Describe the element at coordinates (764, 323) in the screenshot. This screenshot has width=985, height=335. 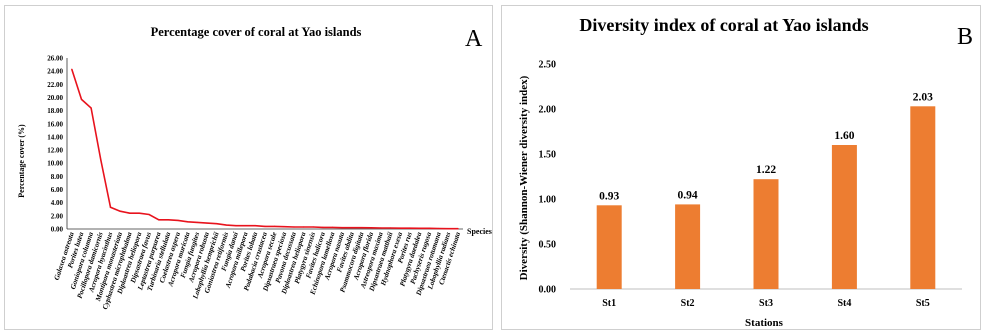
I see `x-axis-label: Stations` at that location.